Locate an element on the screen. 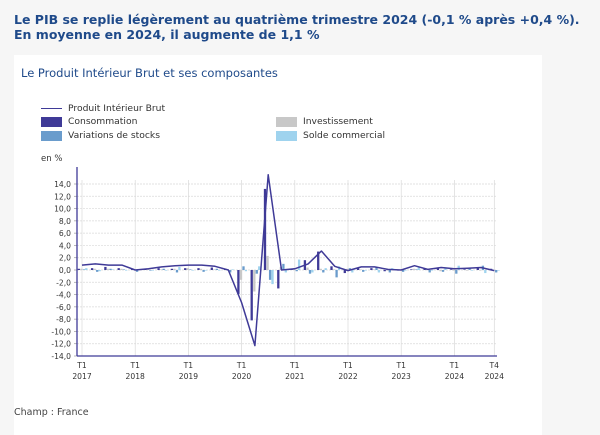 Image resolution: width=600 pixels, height=435 pixels. legend-item-stocks: Variations de stocks is located at coordinates (100, 135).